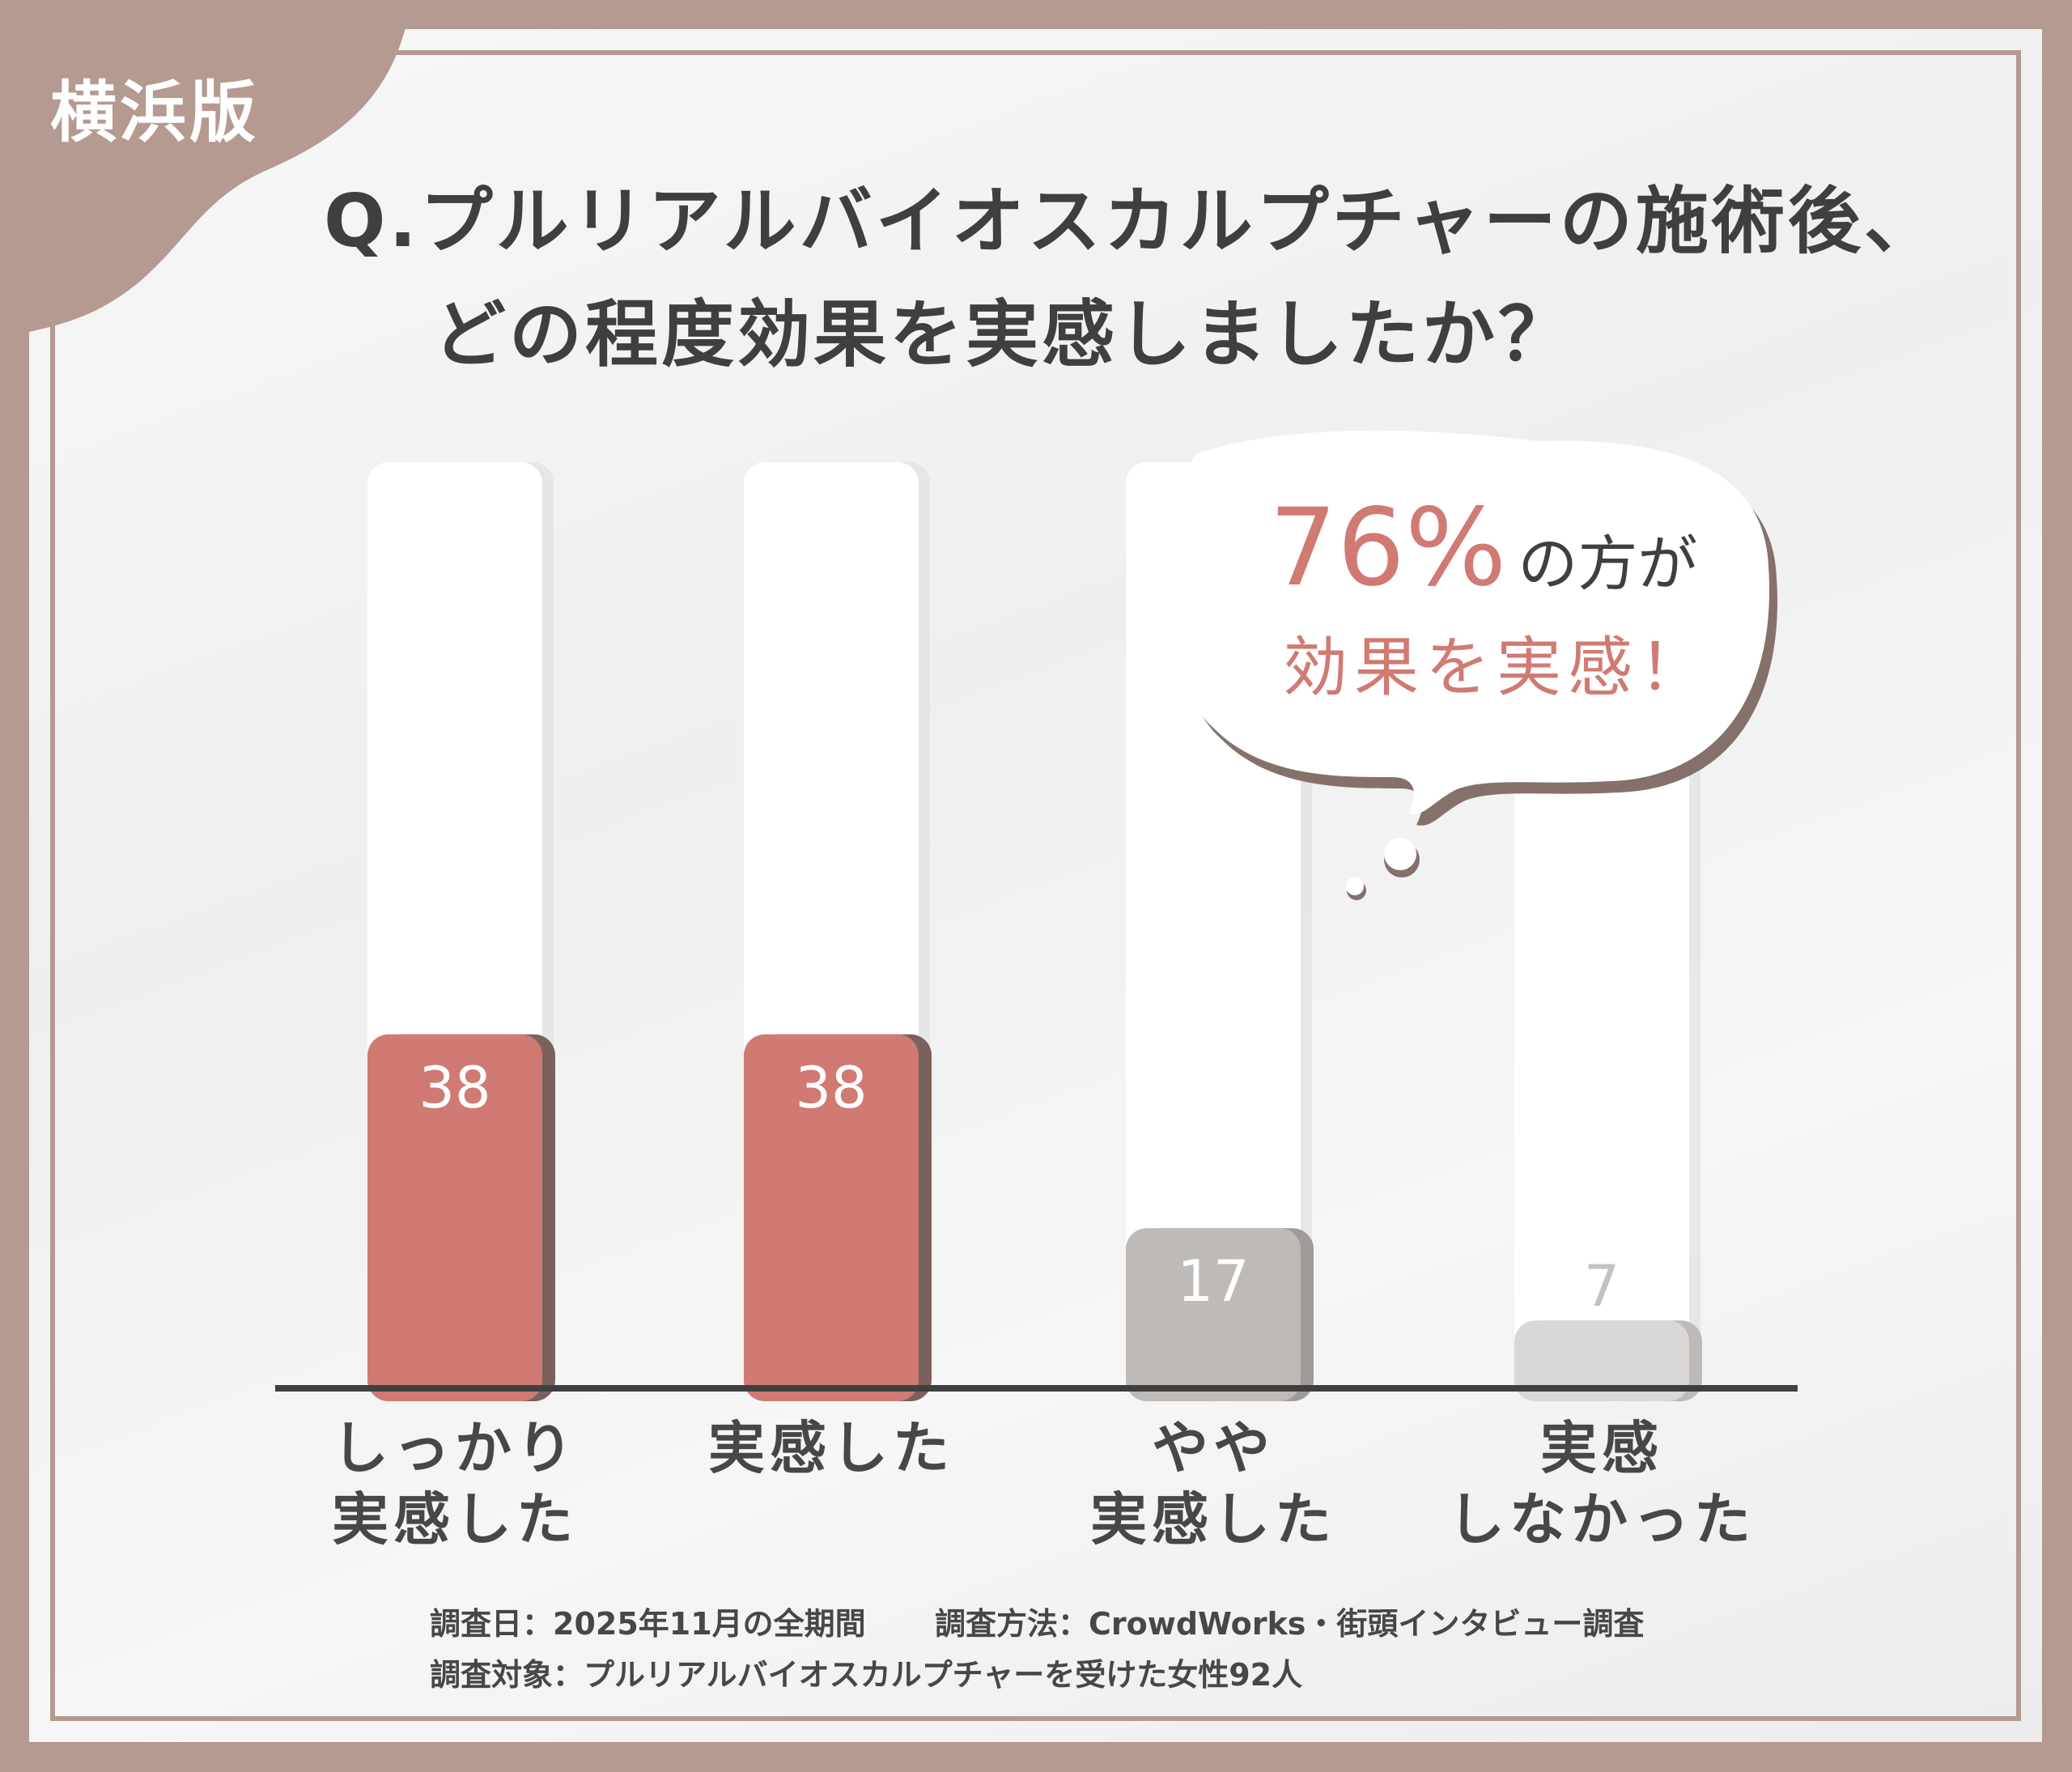 The image size is (2072, 1772). I want to click on bar-value-label: 7, so click(1602, 1286).